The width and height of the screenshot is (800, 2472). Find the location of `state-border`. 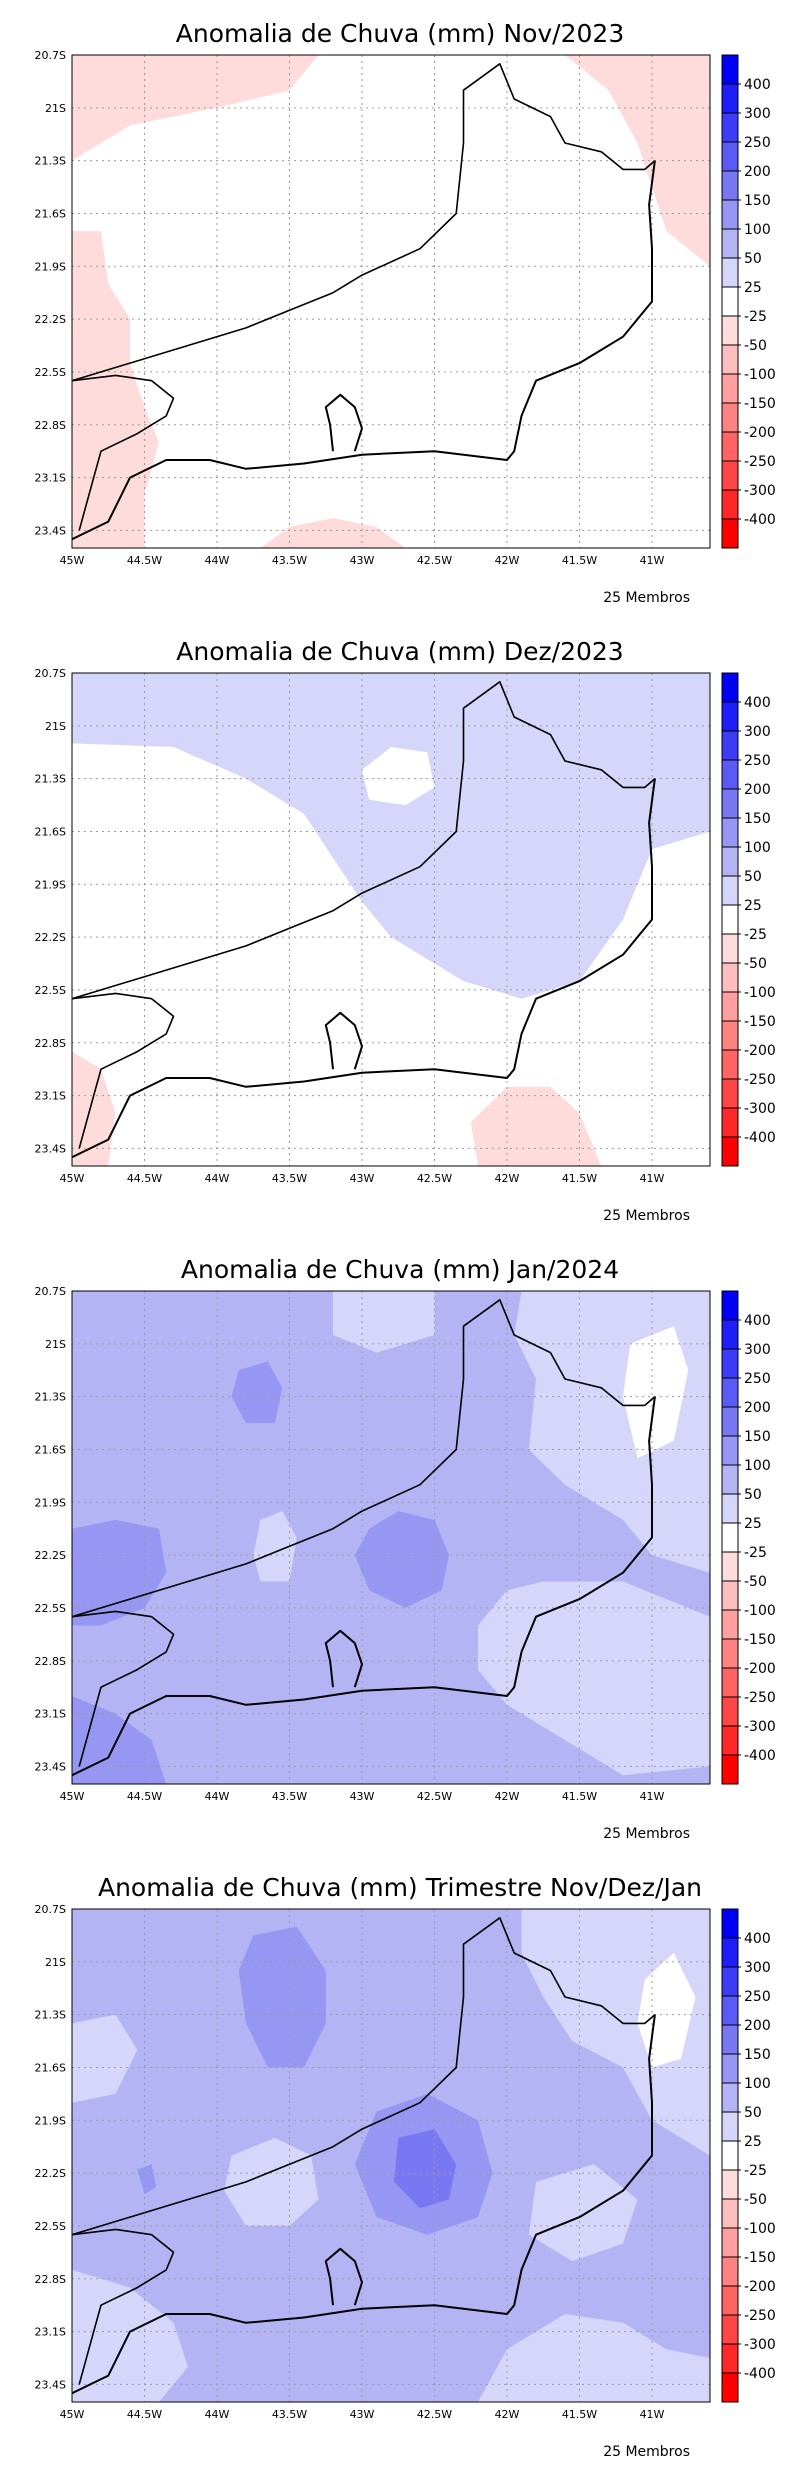

state-border is located at coordinates (364, 1458).